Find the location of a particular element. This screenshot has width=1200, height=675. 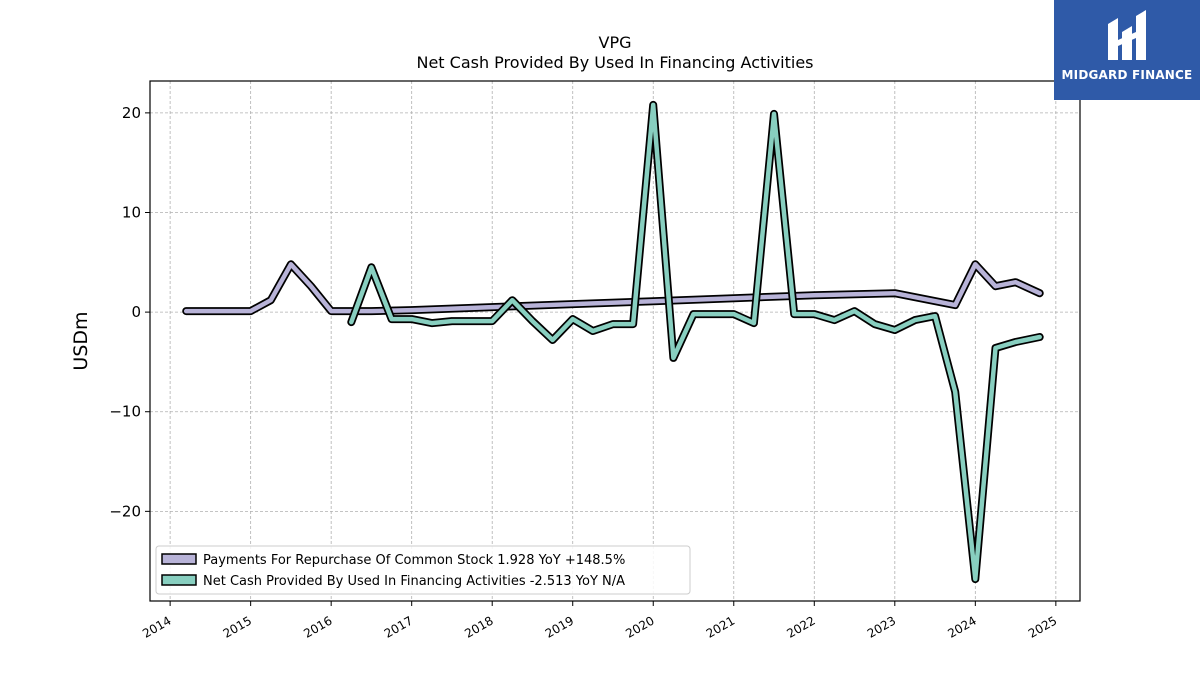

x-tick-label: 2018 is located at coordinates (478, 626).